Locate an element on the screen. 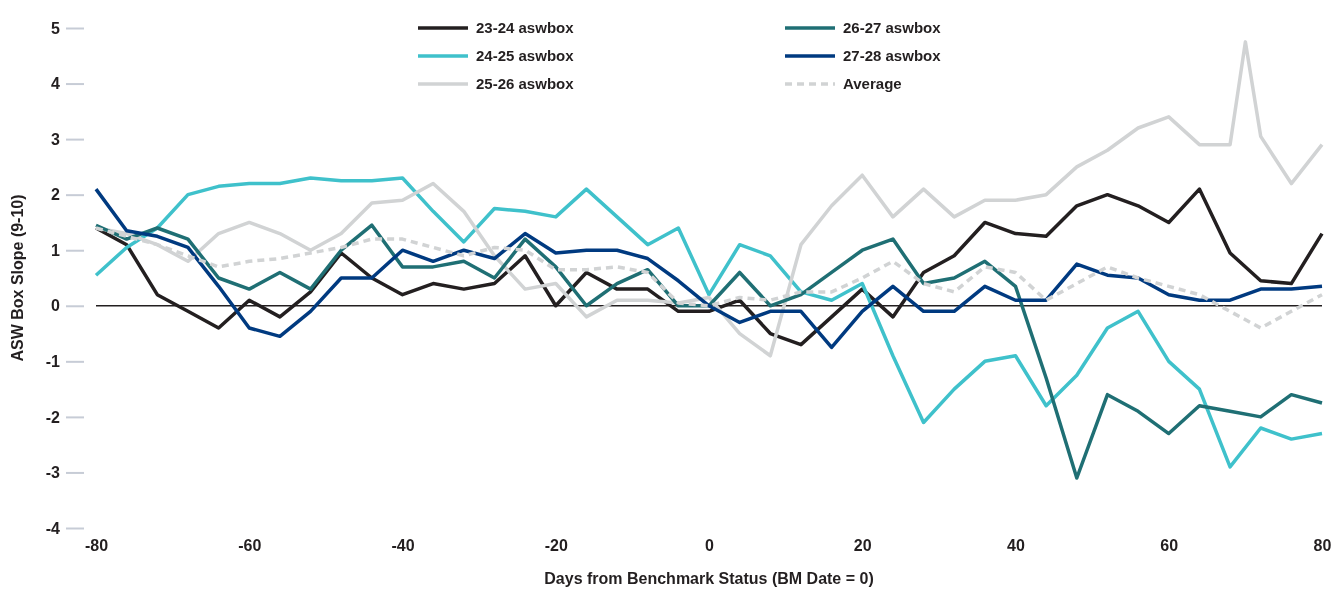  x-tick-label: 0 is located at coordinates (710, 546).